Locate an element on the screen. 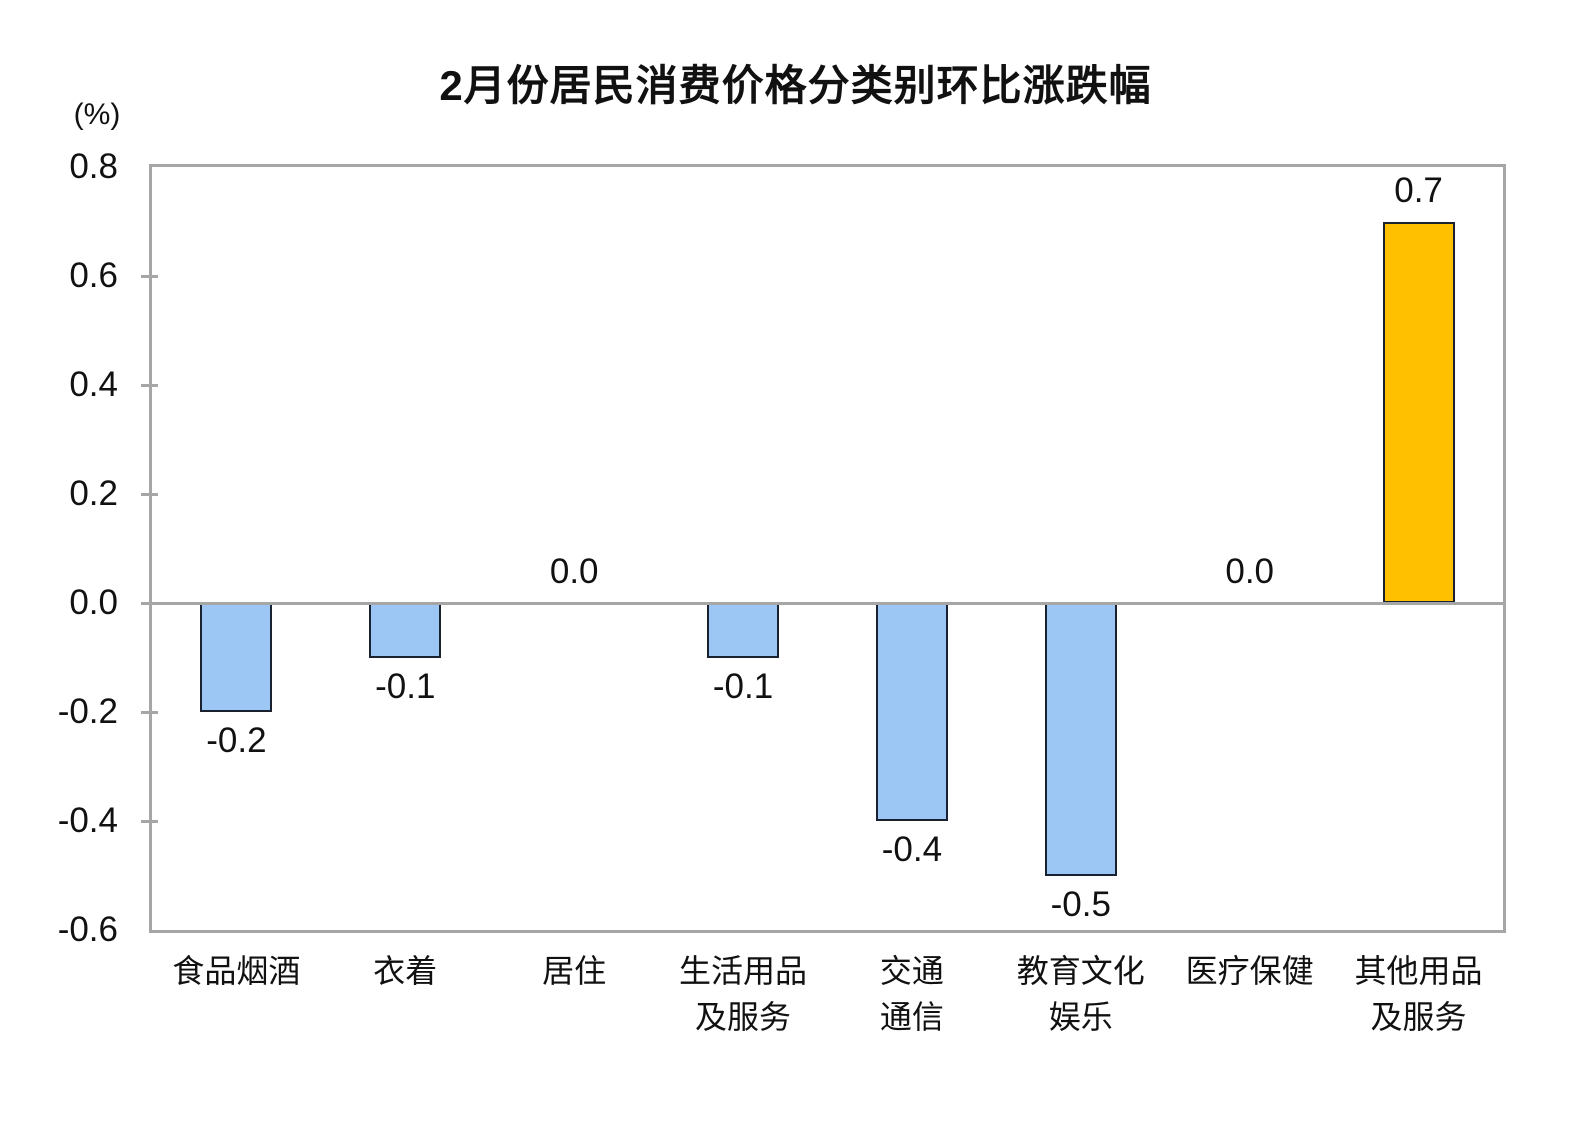 The image size is (1591, 1135). bar-value-label: -0.4 is located at coordinates (912, 849).